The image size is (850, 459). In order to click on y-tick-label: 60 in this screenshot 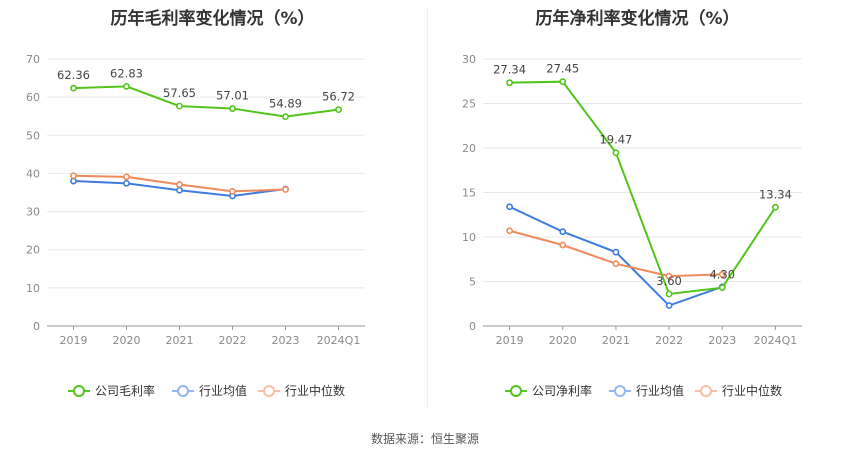, I will do `click(33, 97)`.